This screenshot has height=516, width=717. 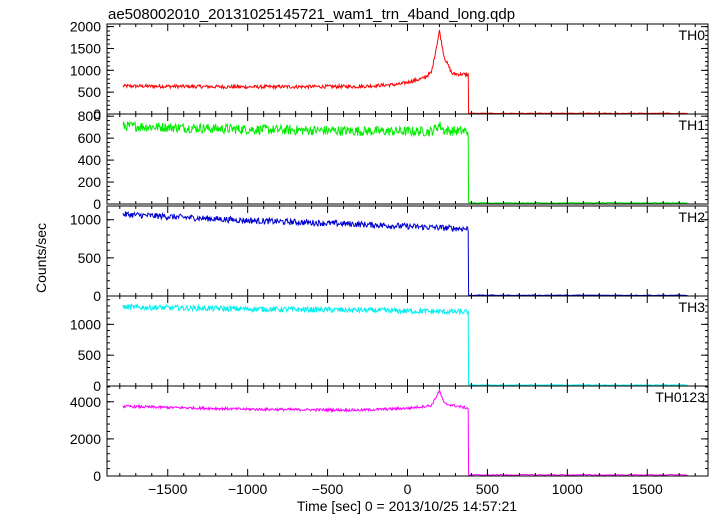 I want to click on panel-frame-th0123, so click(x=407, y=431).